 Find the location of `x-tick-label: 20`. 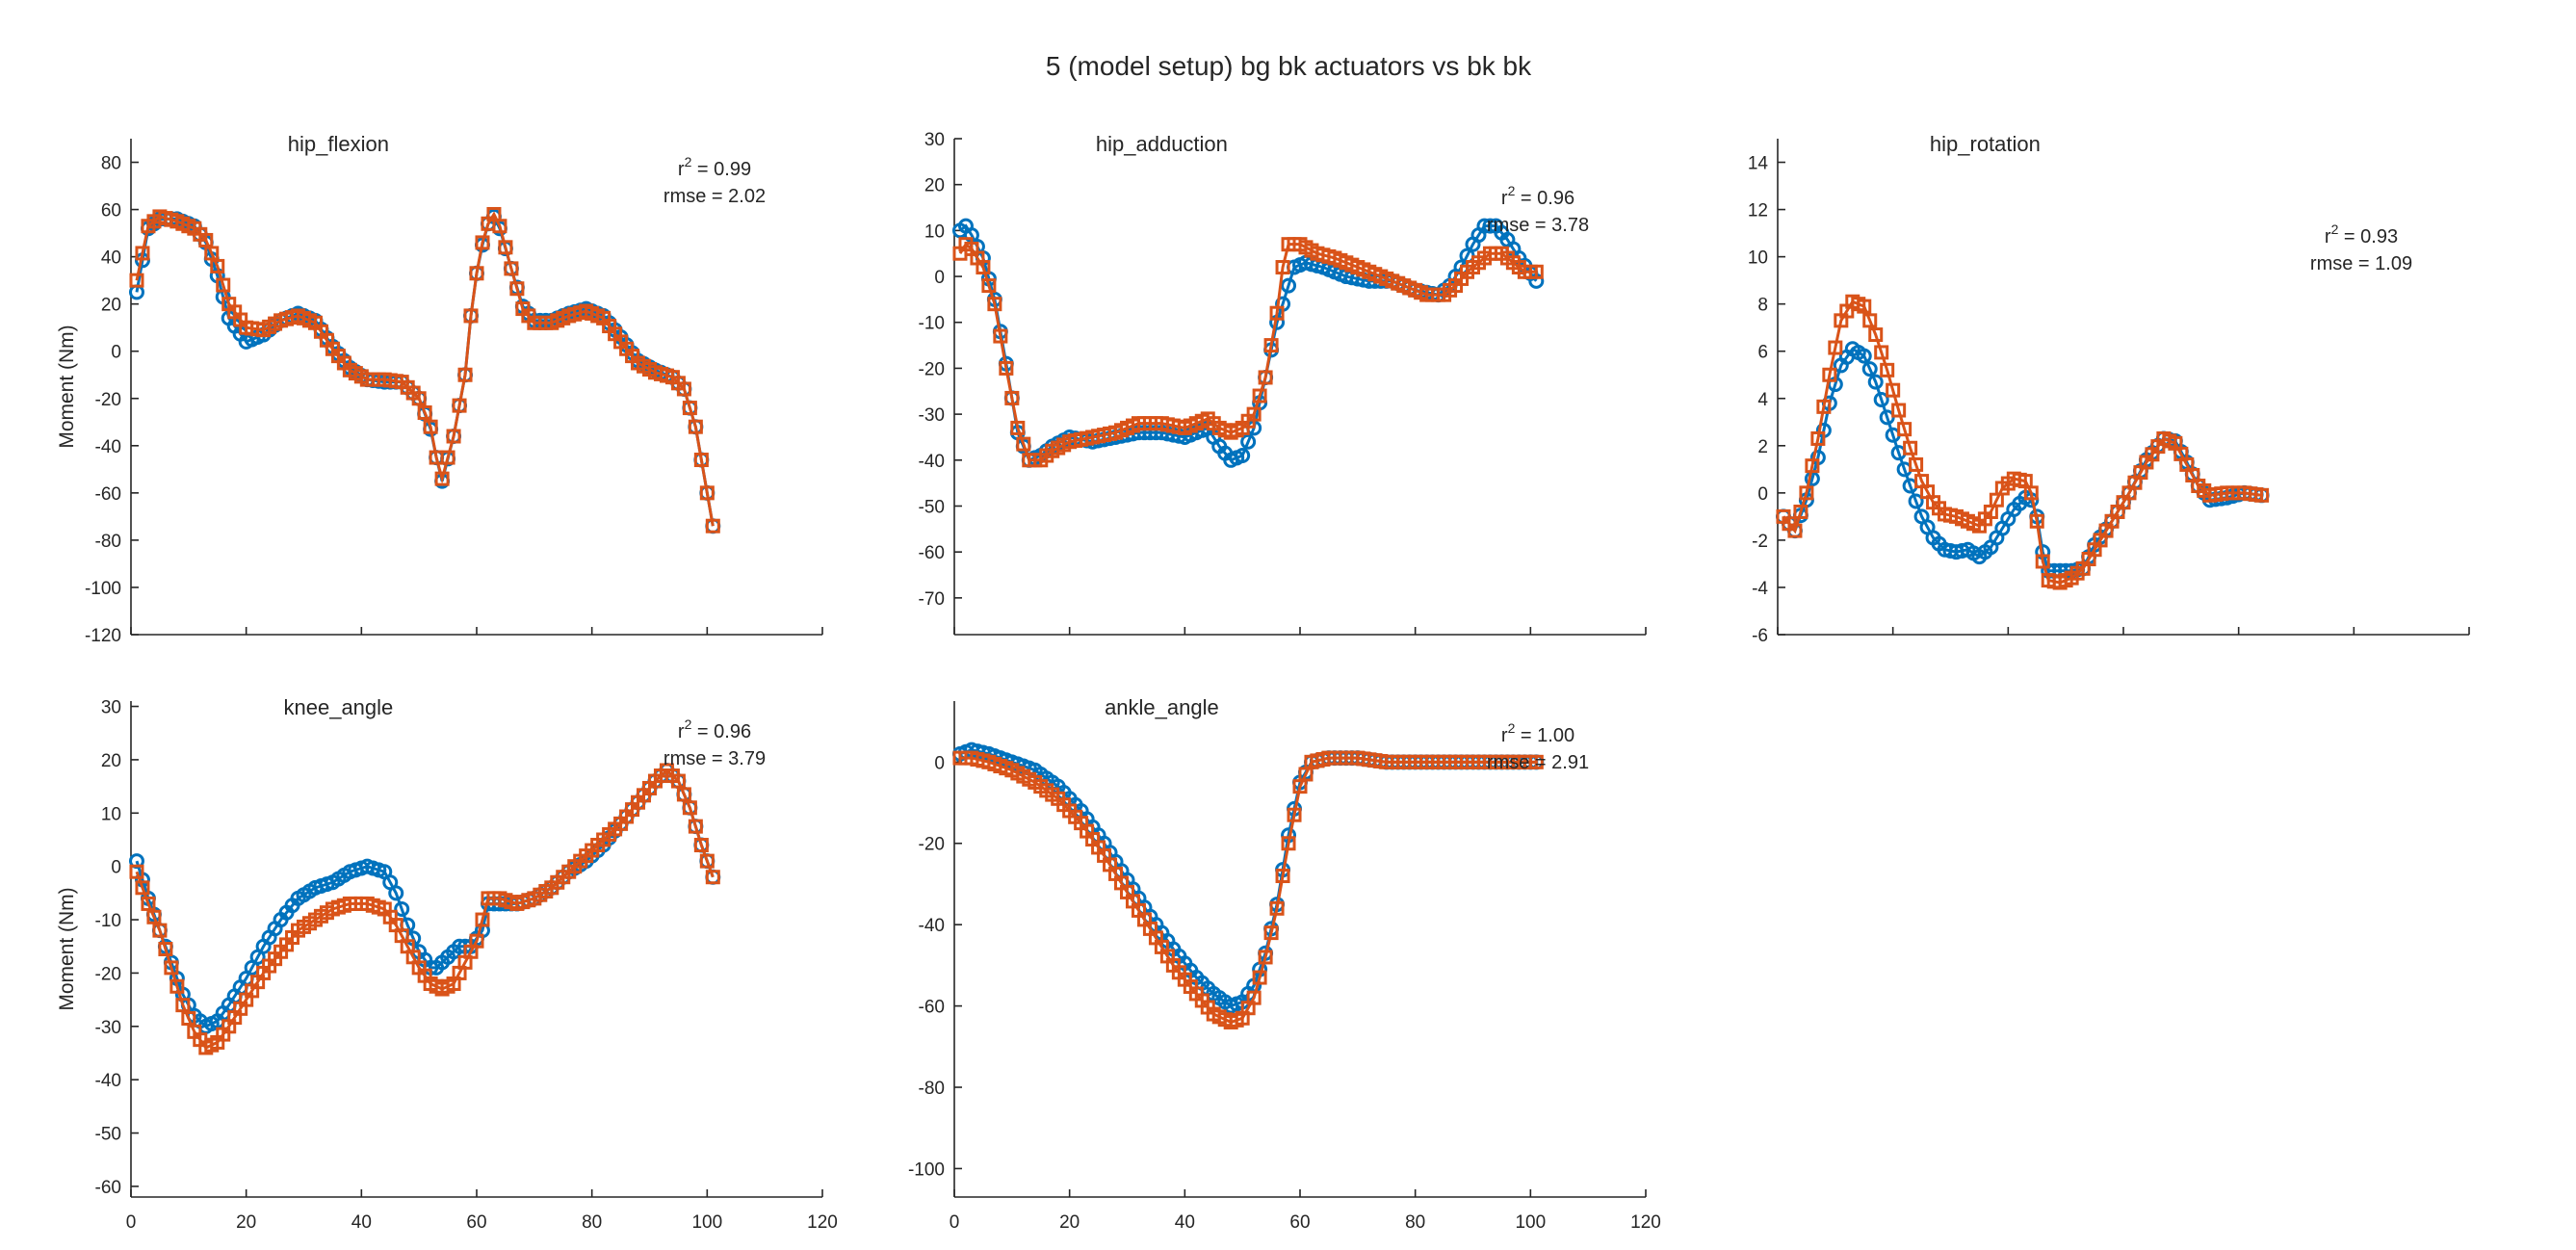

x-tick-label: 20 is located at coordinates (246, 1222).